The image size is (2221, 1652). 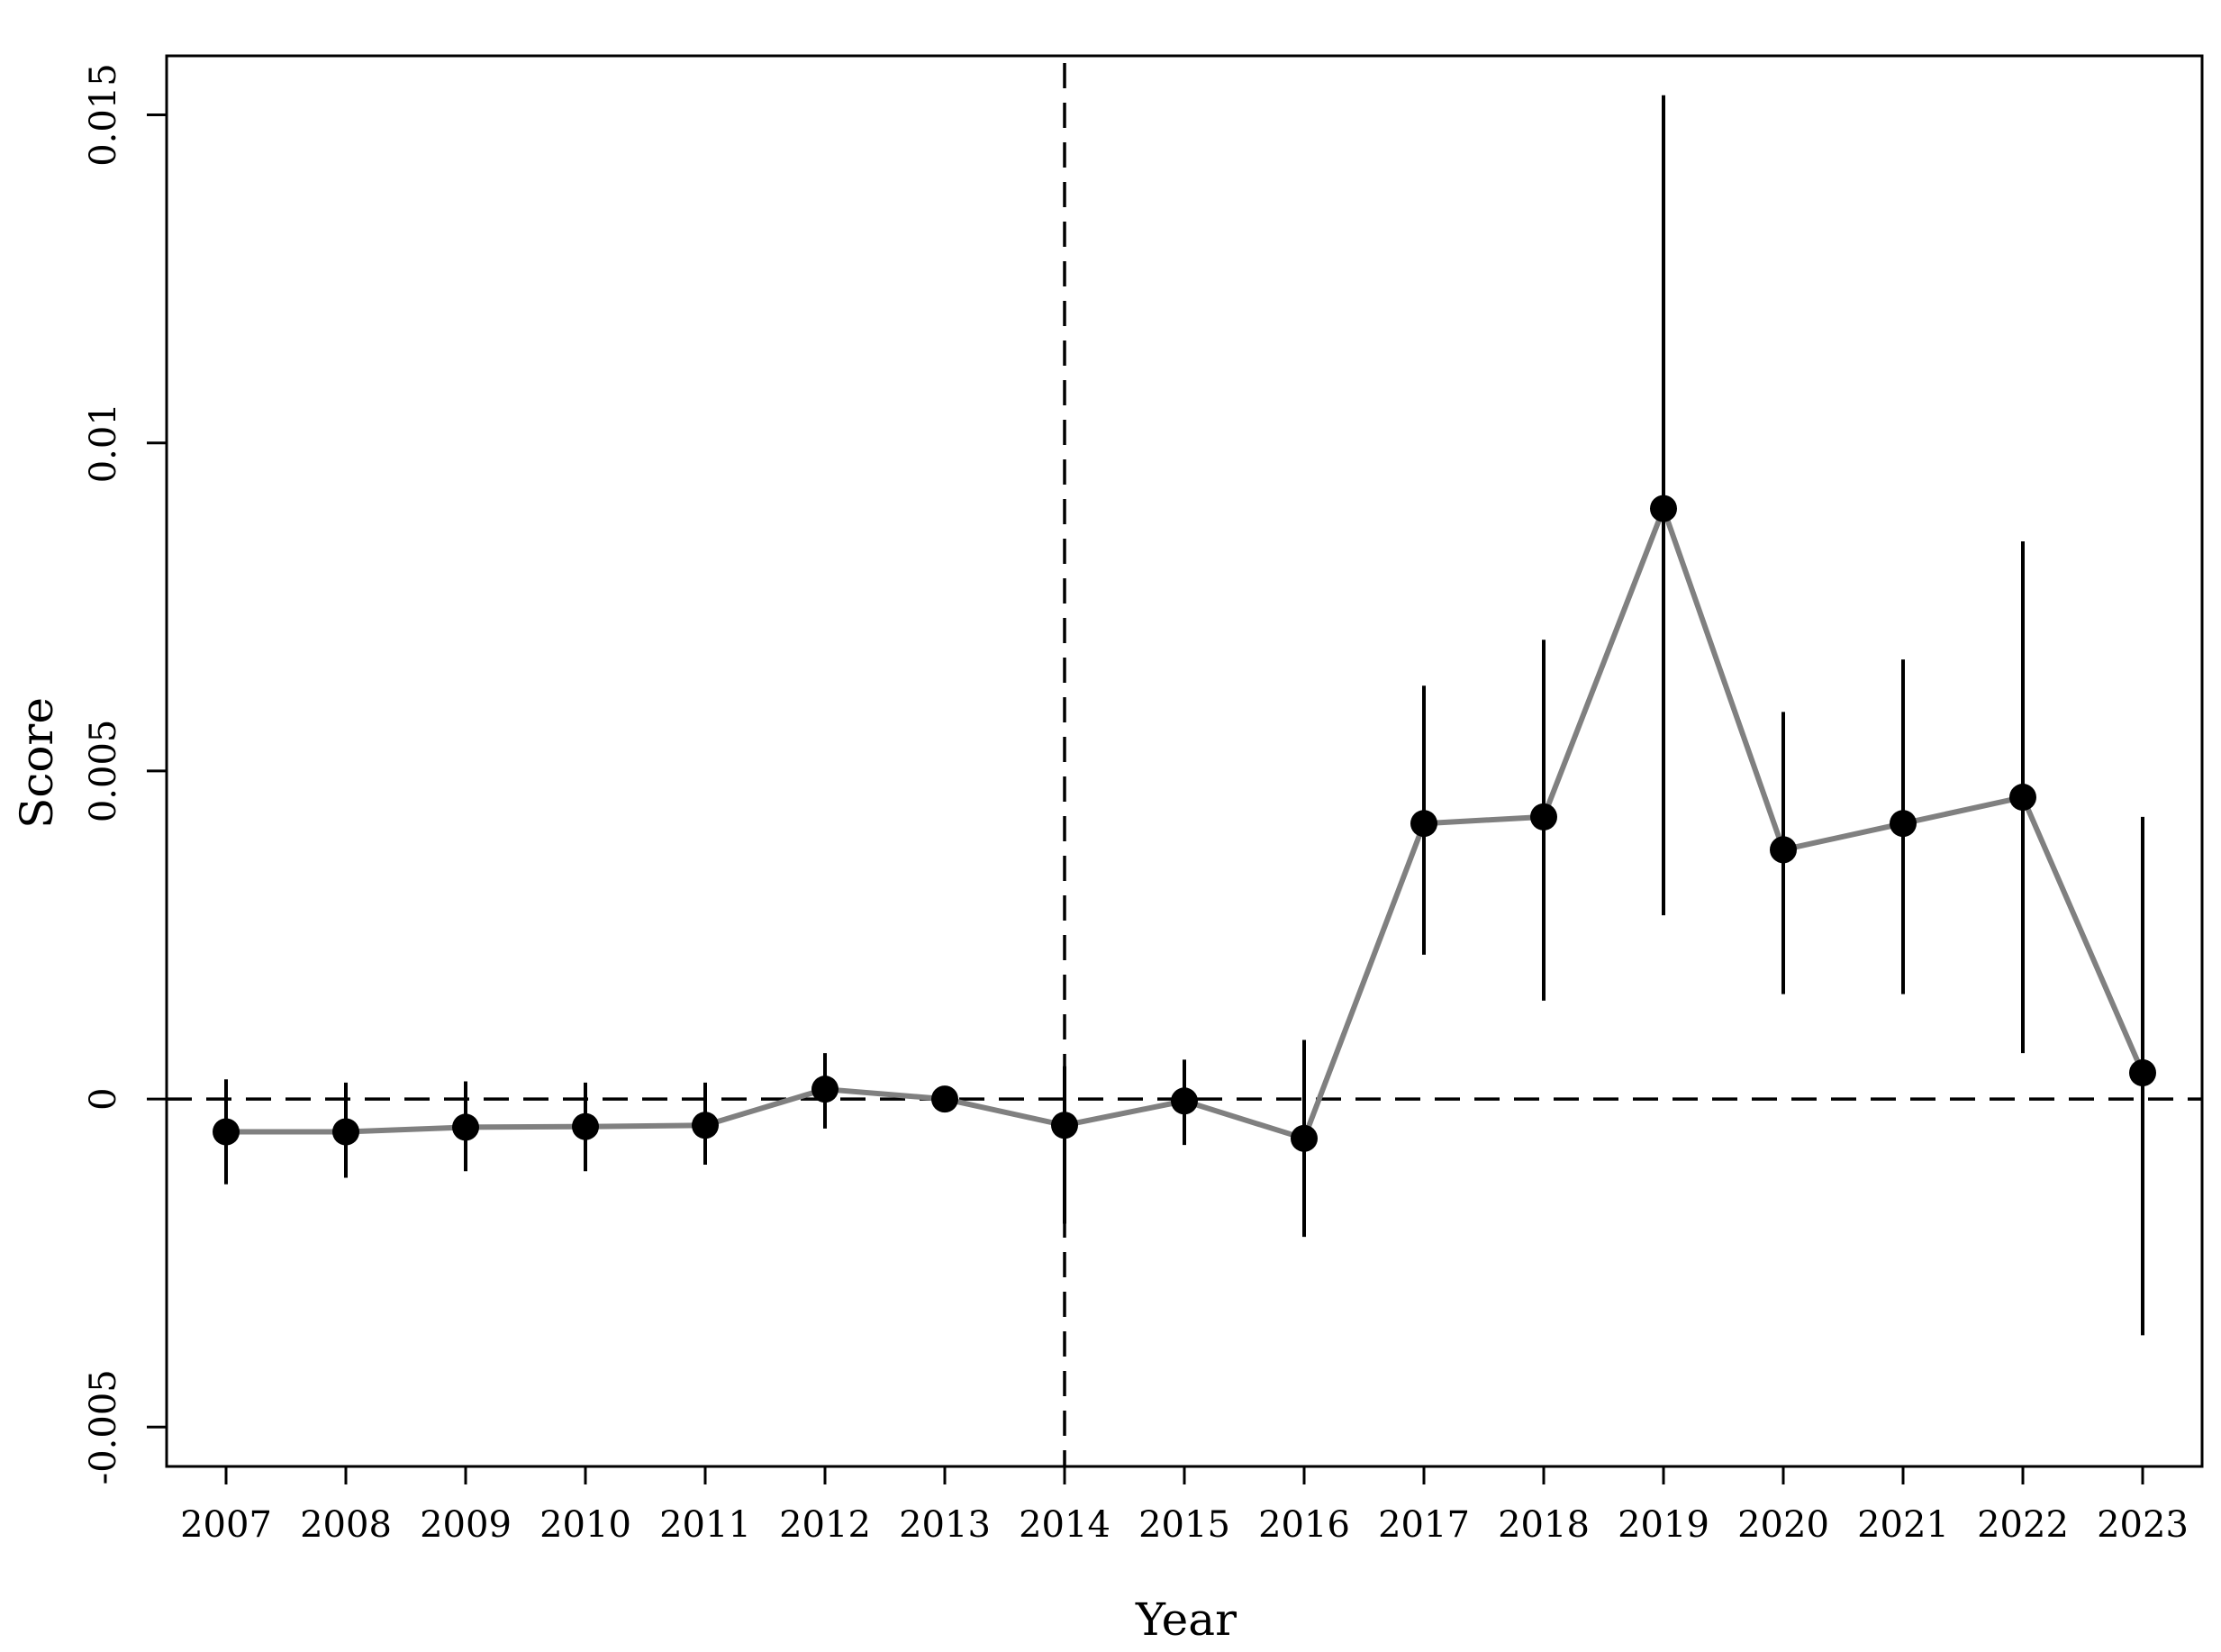 What do you see at coordinates (37, 763) in the screenshot?
I see `y-axis-title: Score` at bounding box center [37, 763].